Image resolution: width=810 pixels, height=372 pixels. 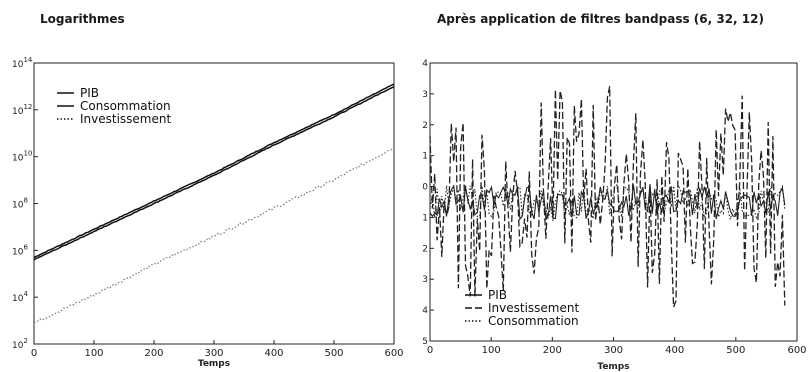 What do you see at coordinates (34, 353) in the screenshot?
I see `left-x-tick-label: 0` at bounding box center [34, 353].